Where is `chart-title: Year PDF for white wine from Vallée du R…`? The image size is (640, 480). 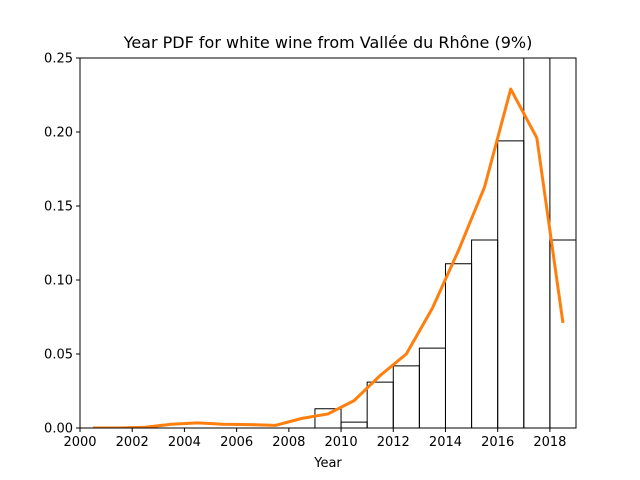 chart-title: Year PDF for white wine from Vallée du R… is located at coordinates (328, 42).